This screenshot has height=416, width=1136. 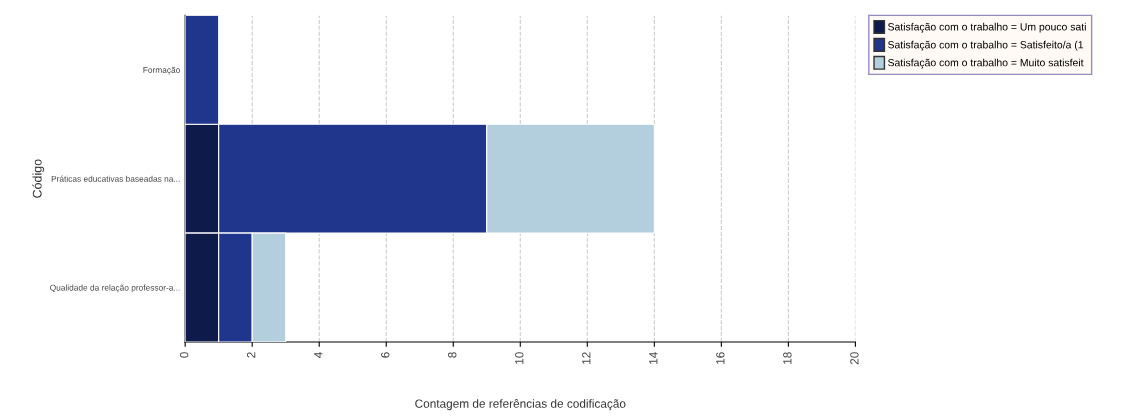 I want to click on x-tick-label: 16, so click(x=720, y=358).